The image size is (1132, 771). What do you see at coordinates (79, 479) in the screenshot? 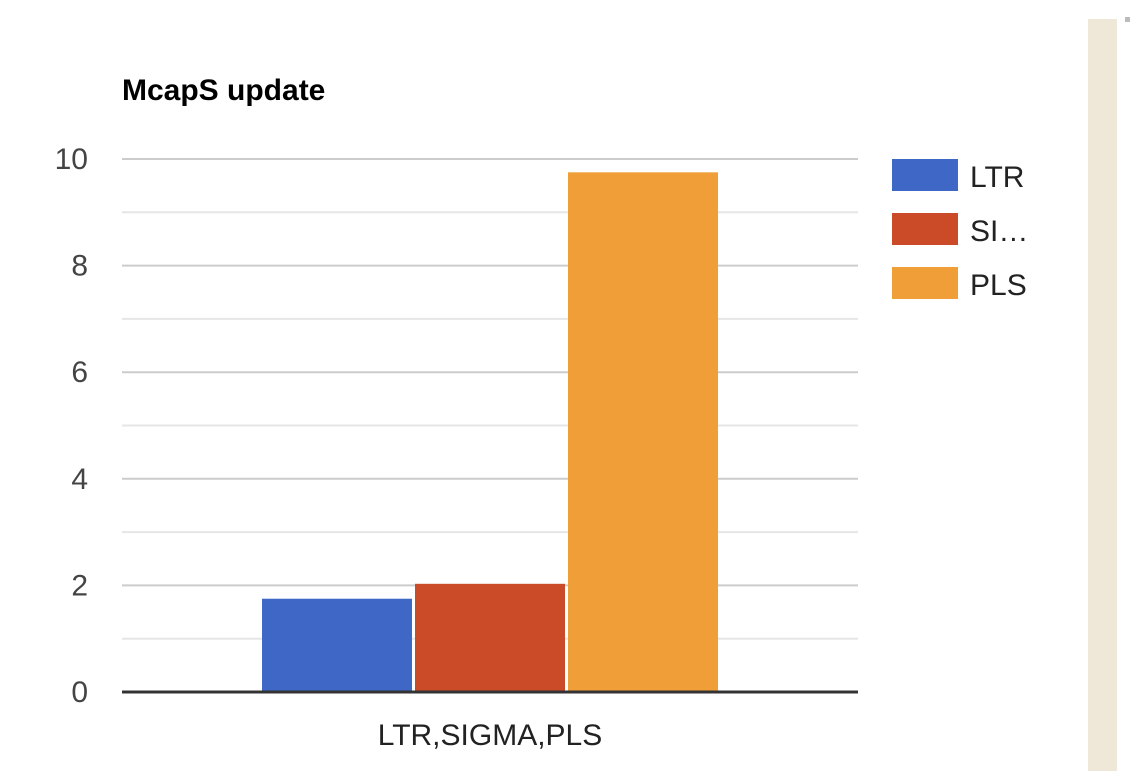
I see `y-tick-label: 4` at bounding box center [79, 479].